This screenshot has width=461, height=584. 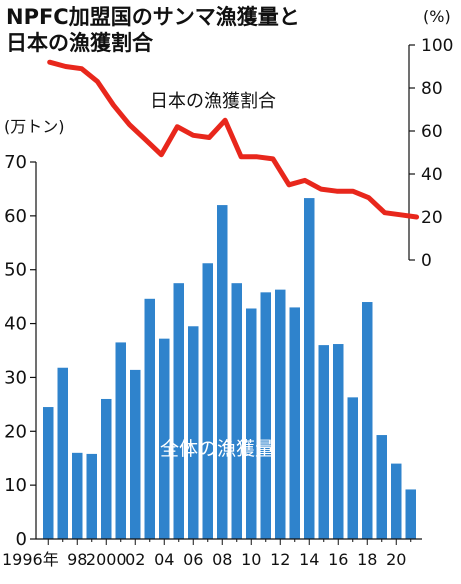 What do you see at coordinates (21, 539) in the screenshot?
I see `left-tick-label: 0` at bounding box center [21, 539].